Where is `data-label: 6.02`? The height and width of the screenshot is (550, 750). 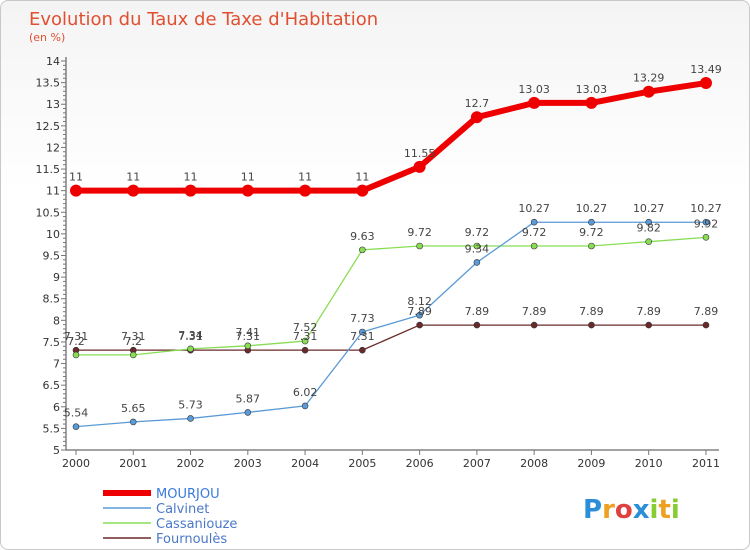 data-label: 6.02 is located at coordinates (305, 392).